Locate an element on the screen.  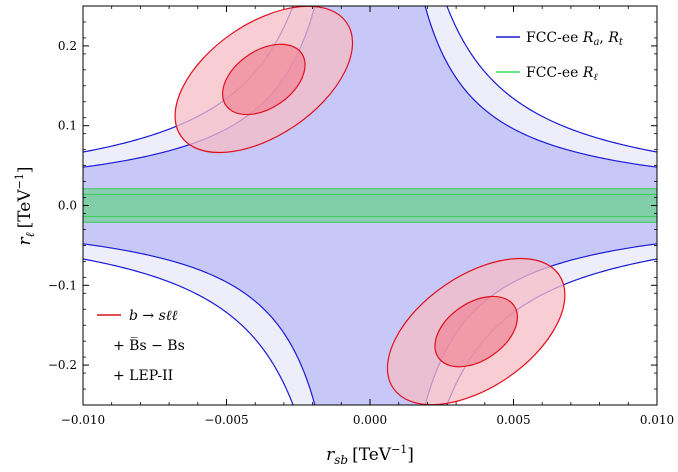
legend-bsll-line2: + B̅s − Bs is located at coordinates (149, 344).